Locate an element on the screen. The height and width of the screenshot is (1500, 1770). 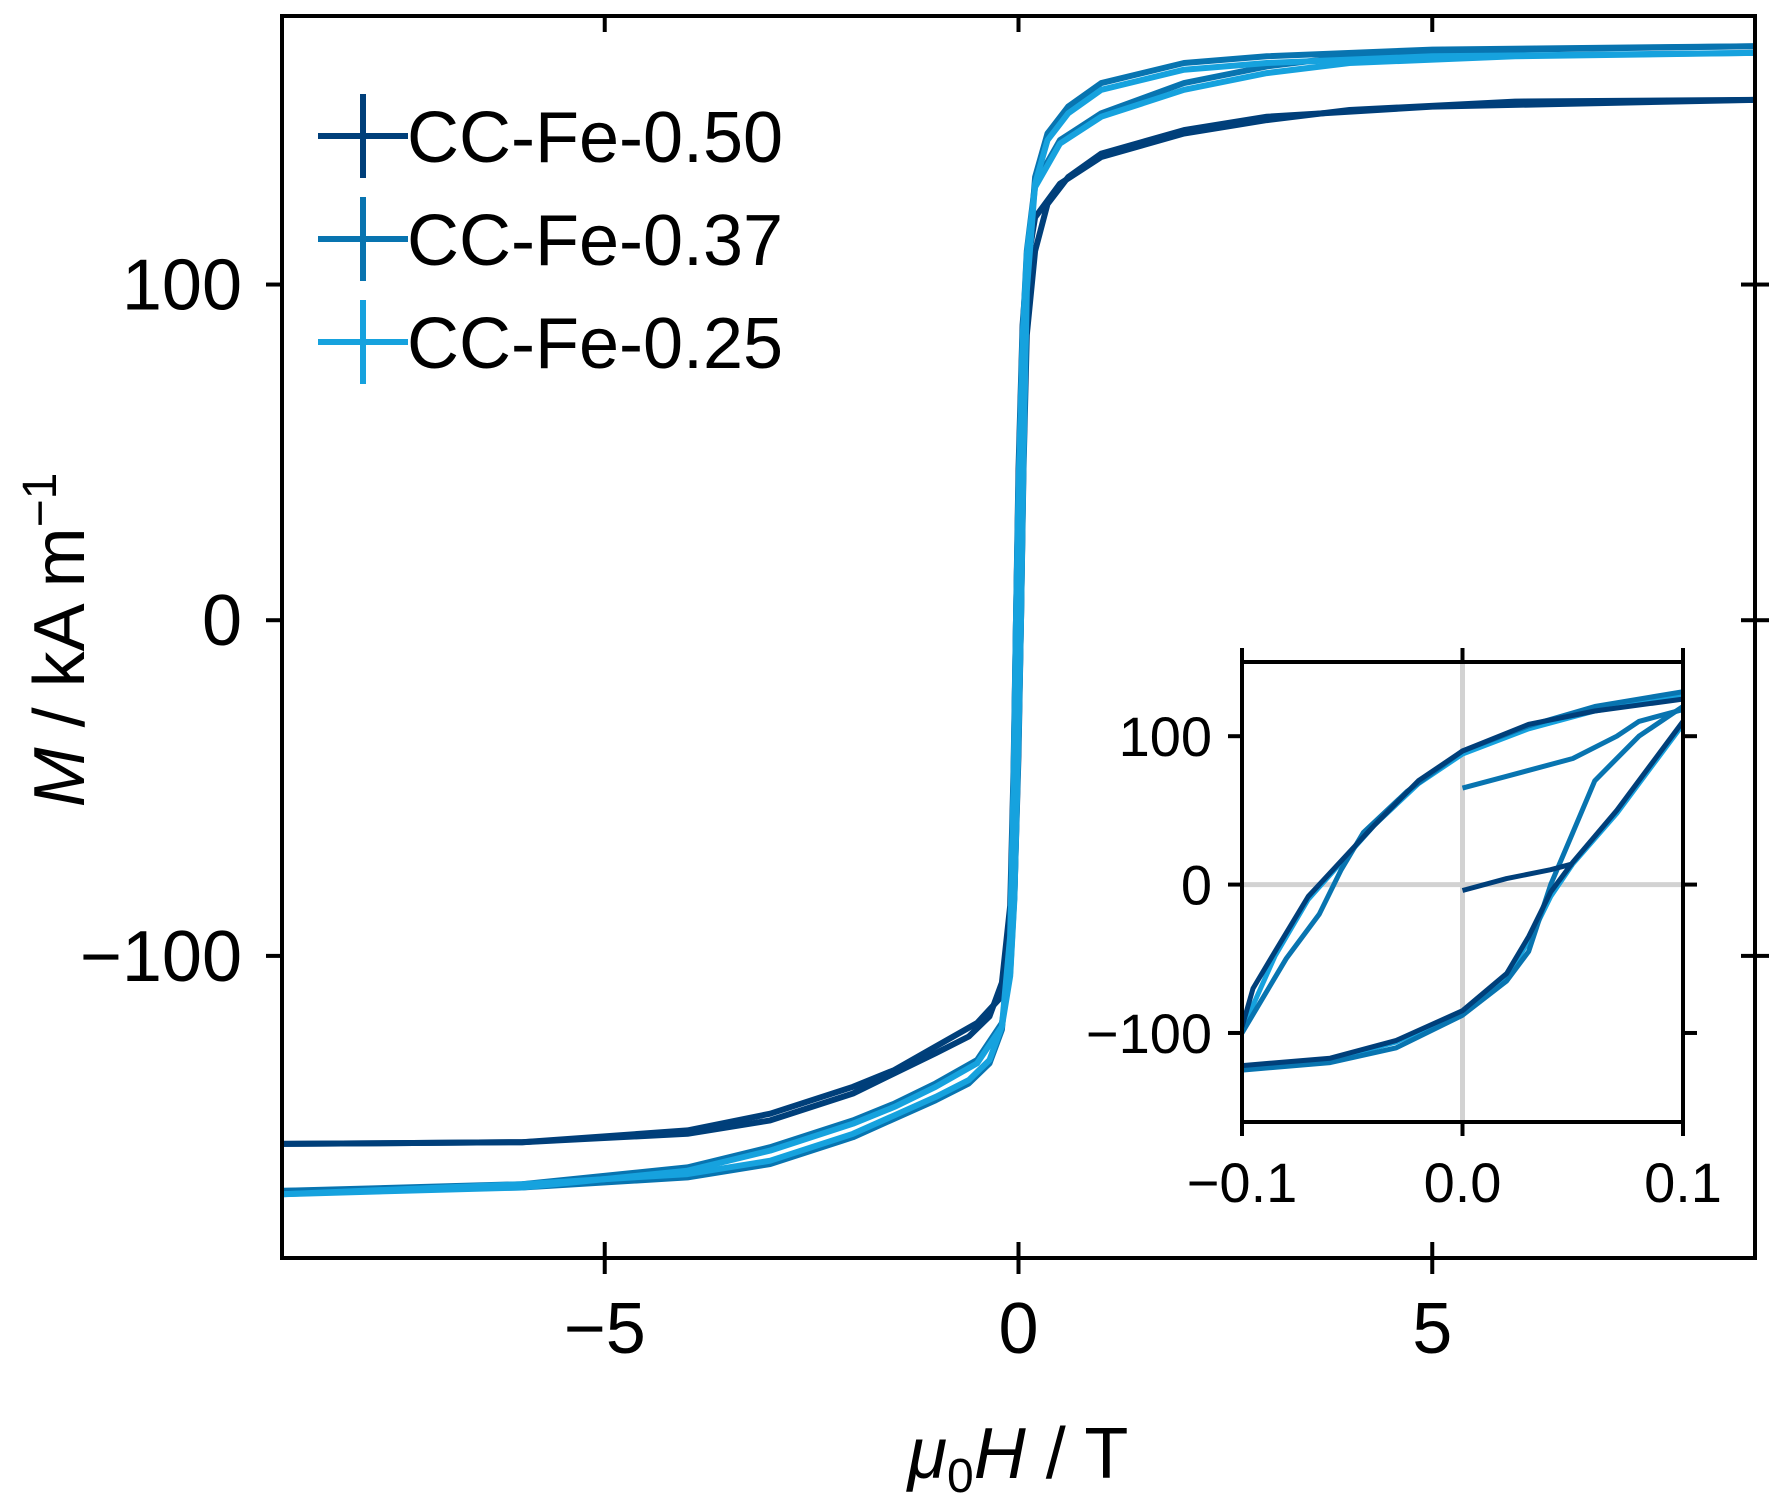
legend: CC-Fe-0.50 CC-Fe-0.37 CC-Fe-0.25 is located at coordinates (550, 239).